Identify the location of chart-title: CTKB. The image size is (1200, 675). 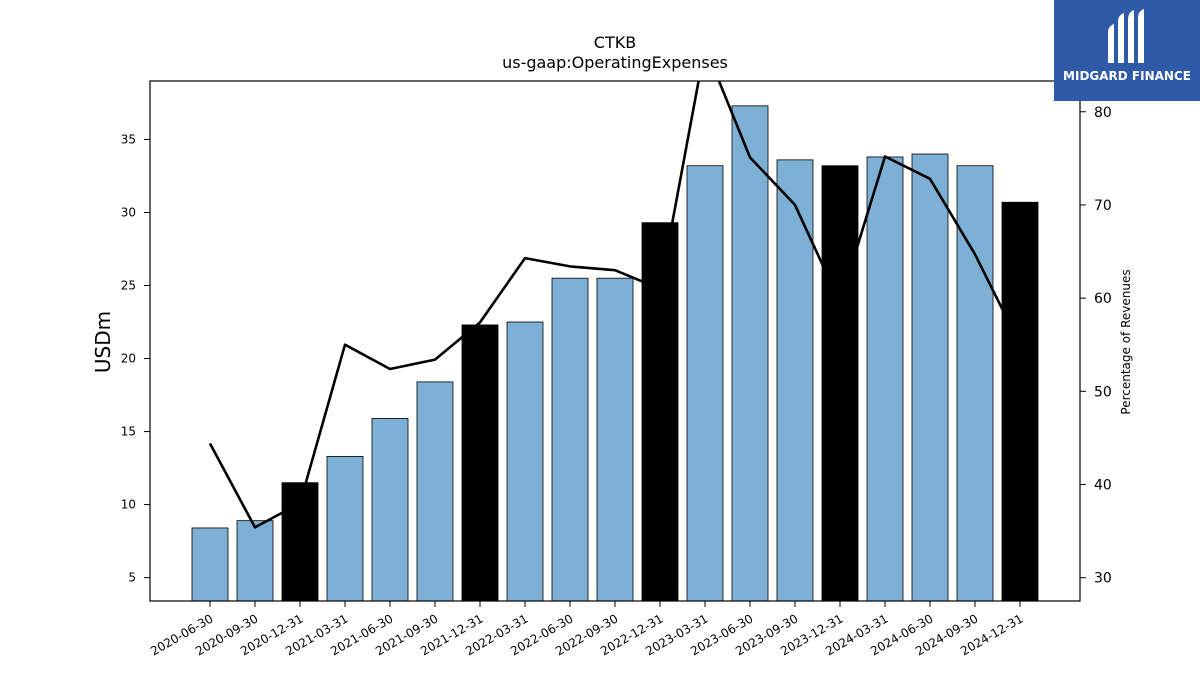
(615, 42).